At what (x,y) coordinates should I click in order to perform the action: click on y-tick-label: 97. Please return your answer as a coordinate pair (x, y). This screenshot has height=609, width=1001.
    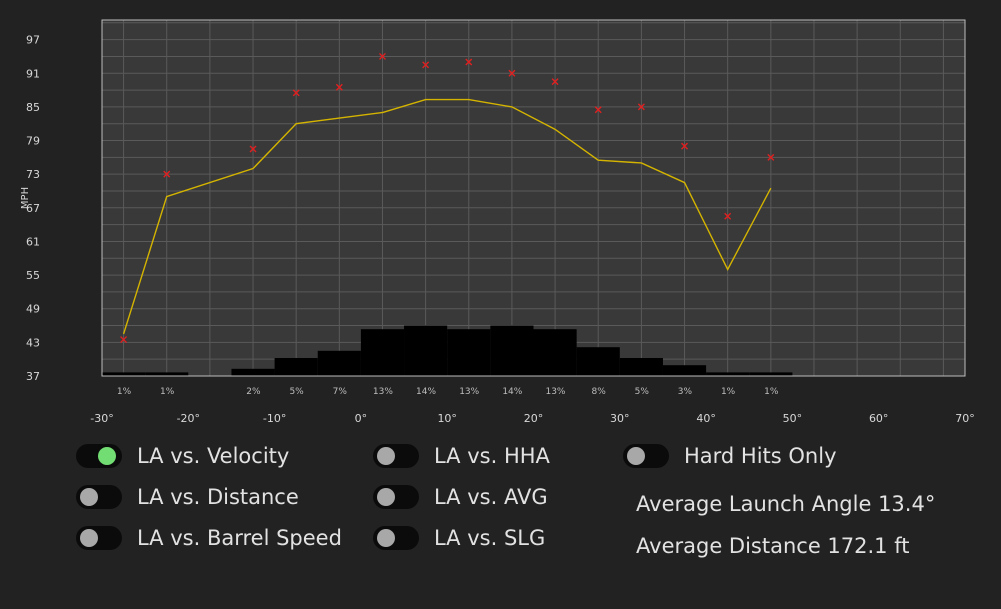
    Looking at the image, I should click on (33, 40).